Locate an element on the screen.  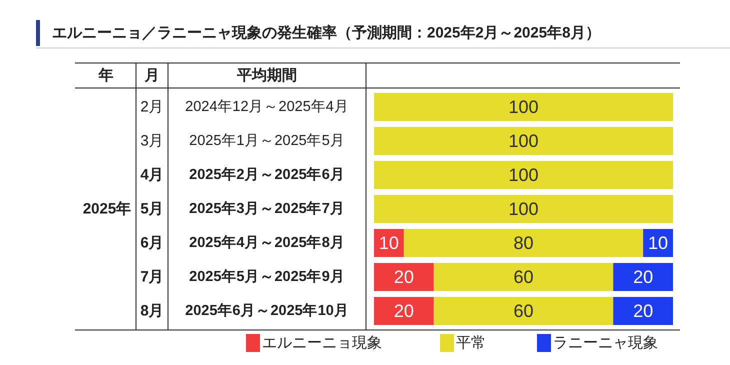
text: 2025年4月～2025年8月 is located at coordinates (267, 242).